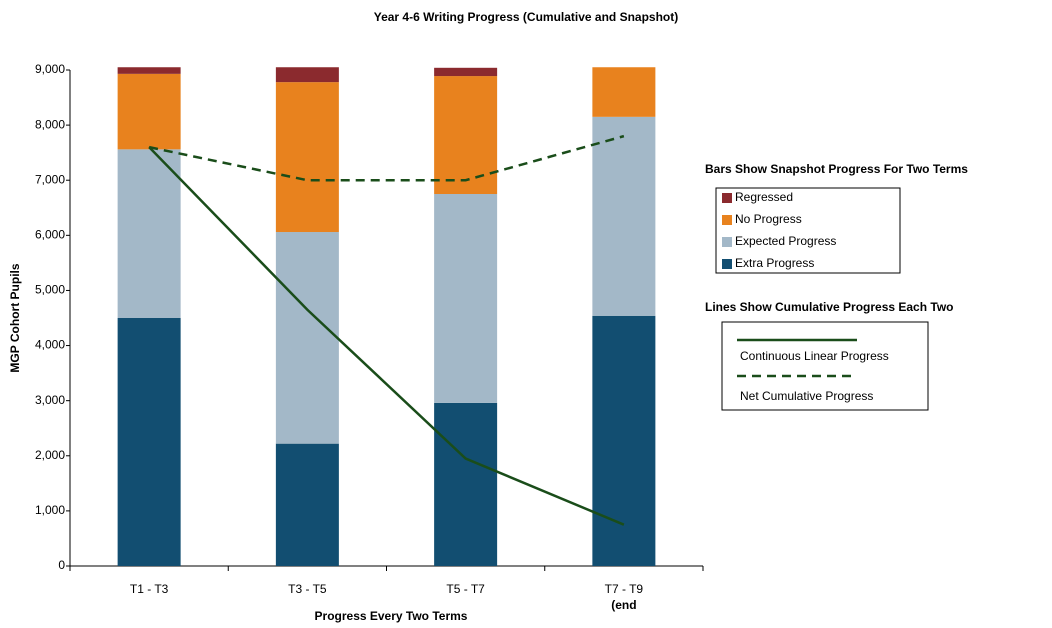 The width and height of the screenshot is (1052, 628). What do you see at coordinates (465, 589) in the screenshot?
I see `x-tick-label: T5 - T7` at bounding box center [465, 589].